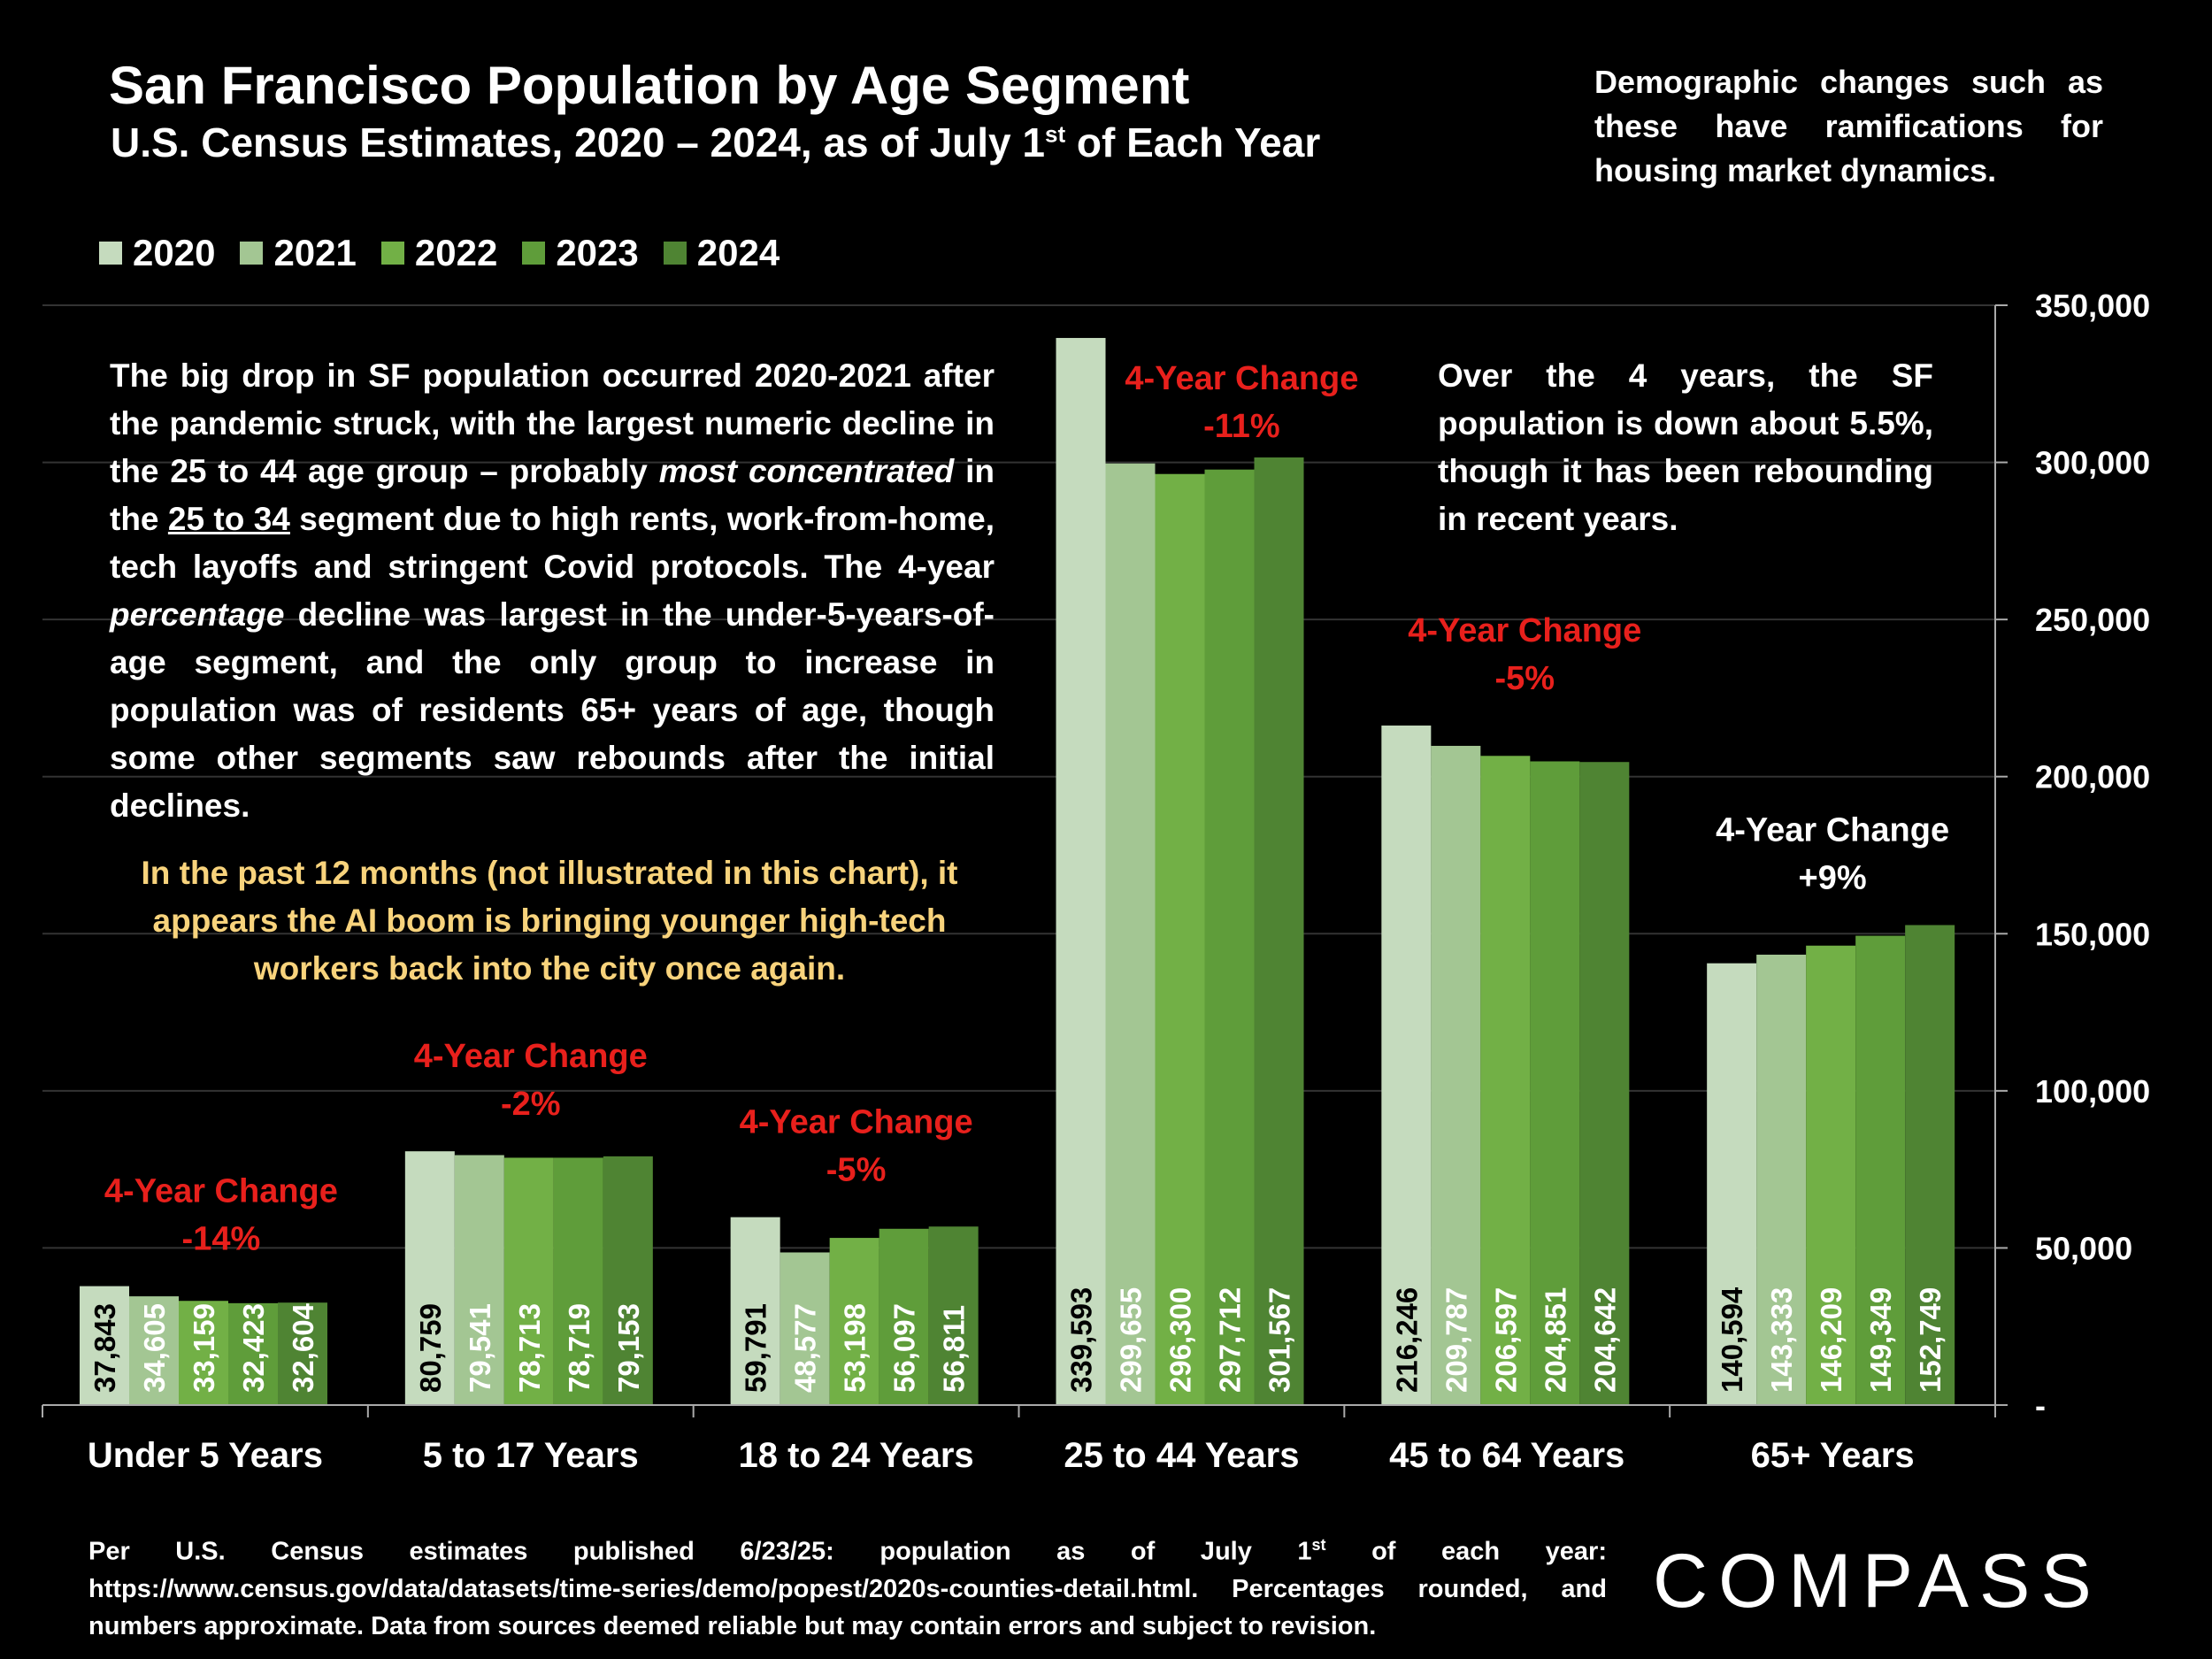 The image size is (2212, 1659). Describe the element at coordinates (1132, 1340) in the screenshot. I see `bar-value-label: 299,655` at that location.